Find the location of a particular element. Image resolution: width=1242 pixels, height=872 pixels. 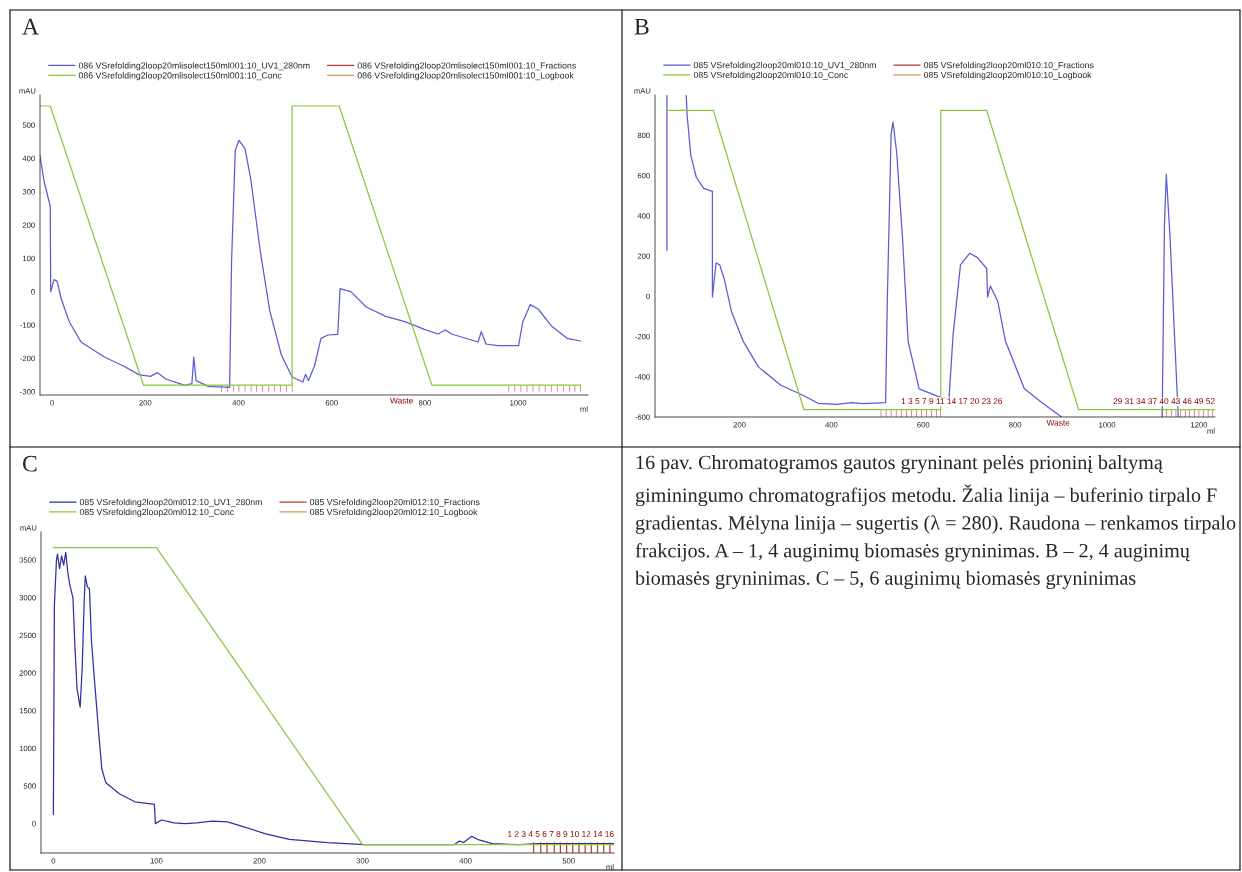

annotation: 29 31 34 37 40 43 46 49 52 is located at coordinates (1164, 401).